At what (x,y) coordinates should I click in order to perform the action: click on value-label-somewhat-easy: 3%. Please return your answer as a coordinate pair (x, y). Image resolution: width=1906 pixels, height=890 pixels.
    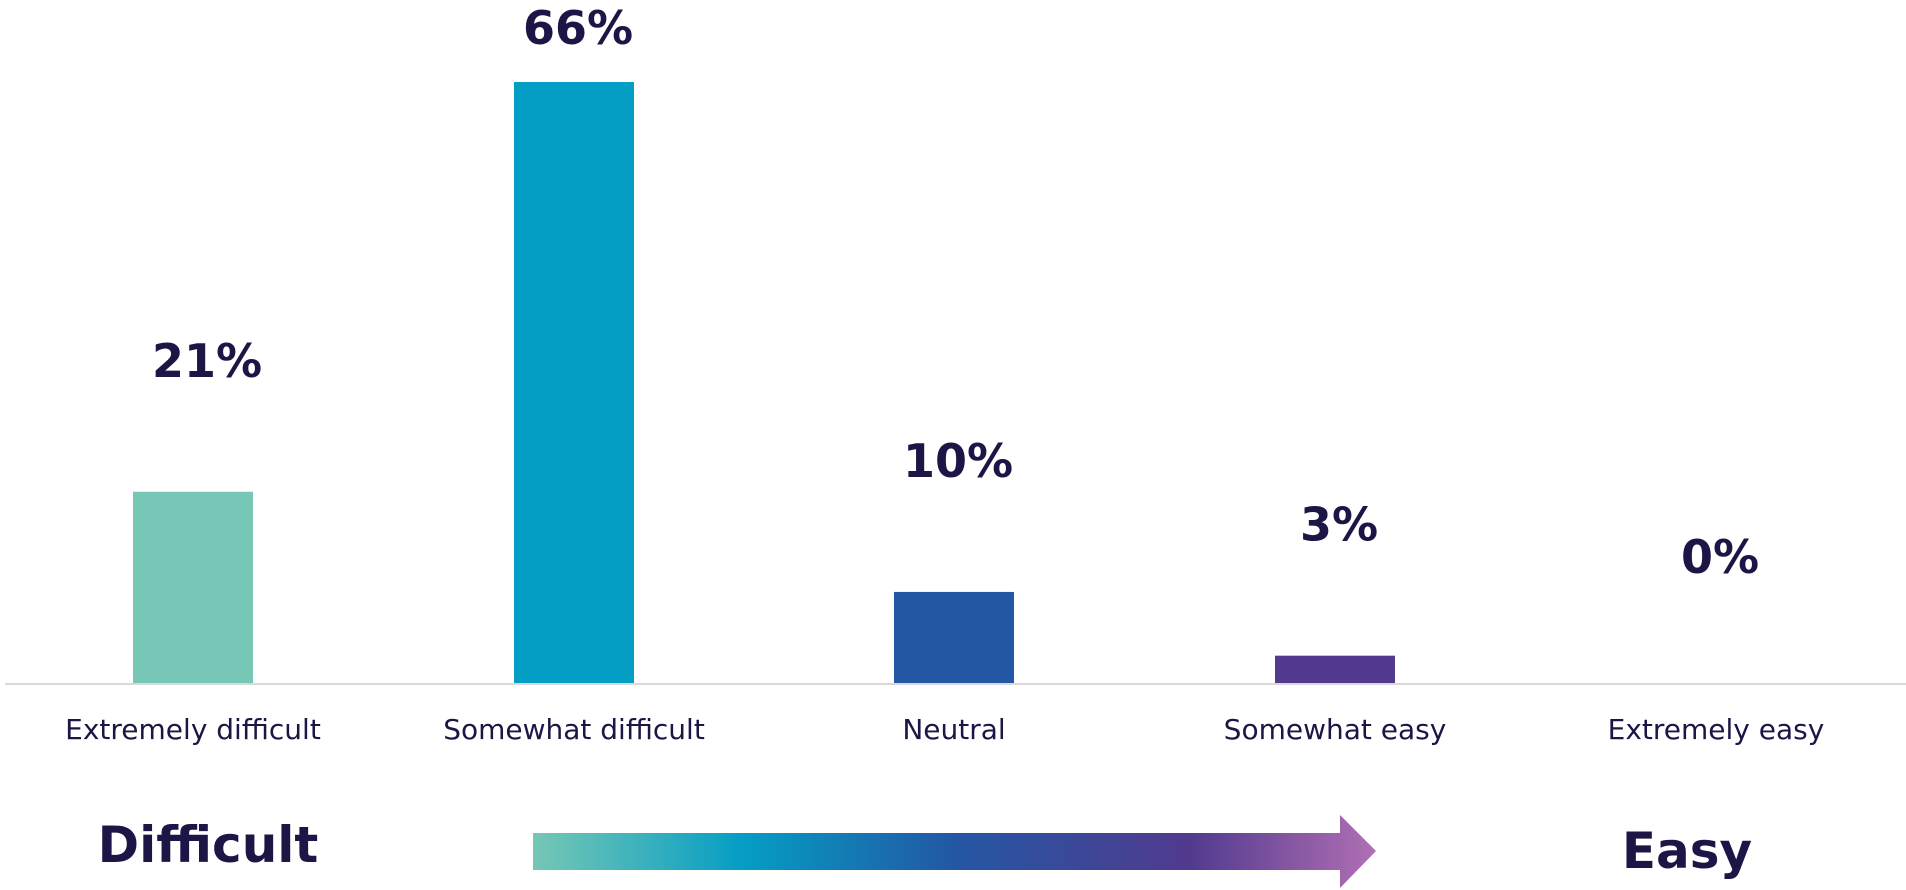
    Looking at the image, I should click on (1339, 525).